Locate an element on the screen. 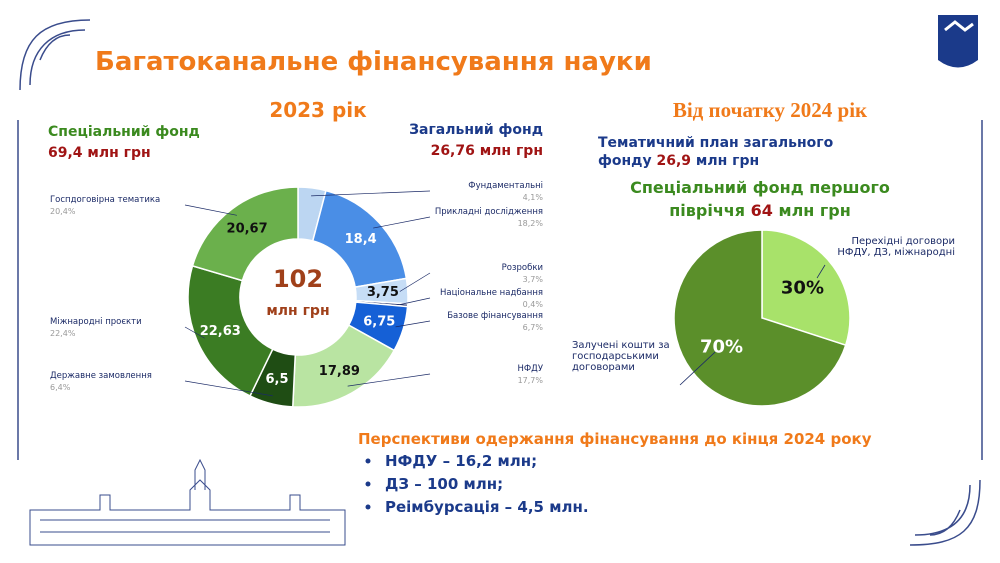 The image size is (1000, 563). special-amount: 64 is located at coordinates (762, 210).